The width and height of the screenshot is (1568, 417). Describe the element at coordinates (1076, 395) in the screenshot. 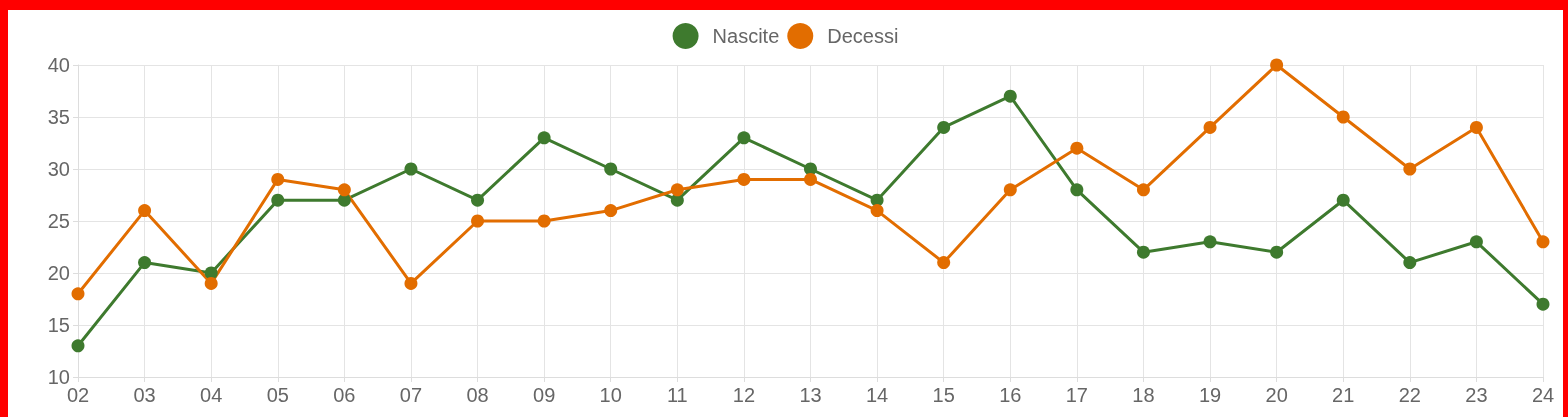

I see `x-tick-label: 17` at that location.